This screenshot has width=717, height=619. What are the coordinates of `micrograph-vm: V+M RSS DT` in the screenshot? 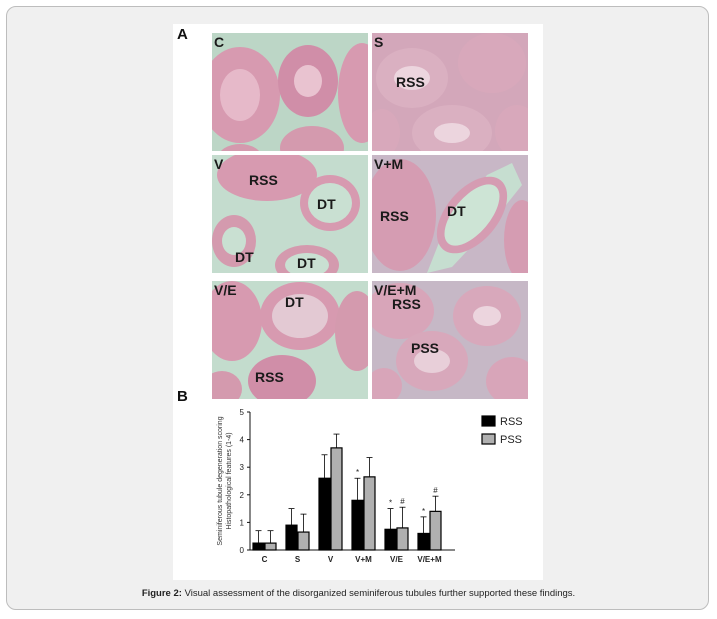 It's located at (450, 214).